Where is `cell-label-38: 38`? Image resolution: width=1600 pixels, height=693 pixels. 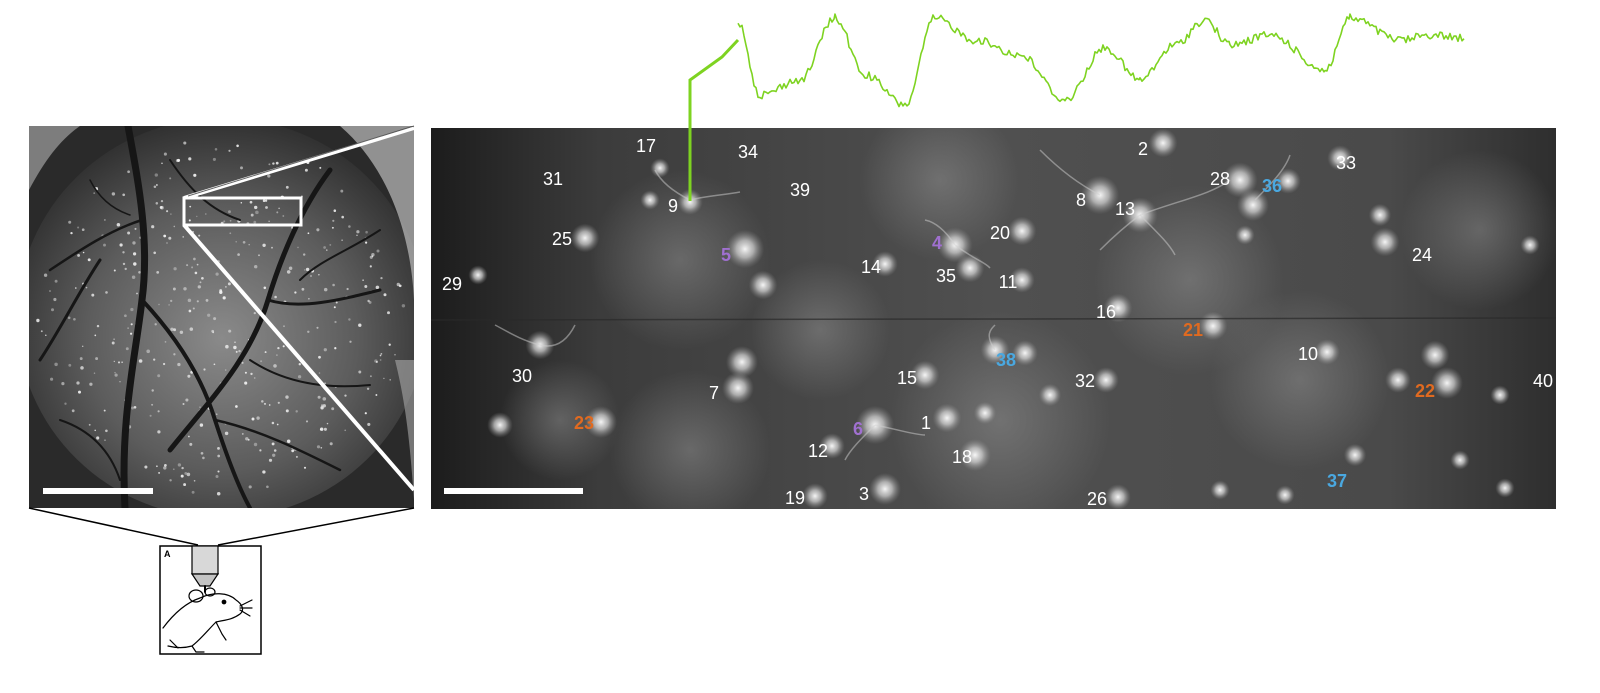
cell-label-38: 38 is located at coordinates (1006, 360).